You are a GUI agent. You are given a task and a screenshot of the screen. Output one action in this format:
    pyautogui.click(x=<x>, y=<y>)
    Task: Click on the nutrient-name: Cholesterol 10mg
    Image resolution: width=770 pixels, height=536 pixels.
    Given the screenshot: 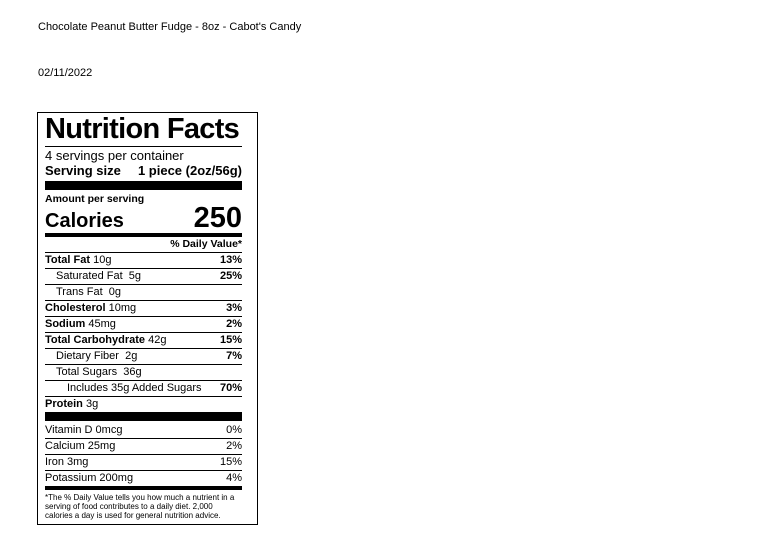 What is the action you would take?
    pyautogui.click(x=90, y=308)
    